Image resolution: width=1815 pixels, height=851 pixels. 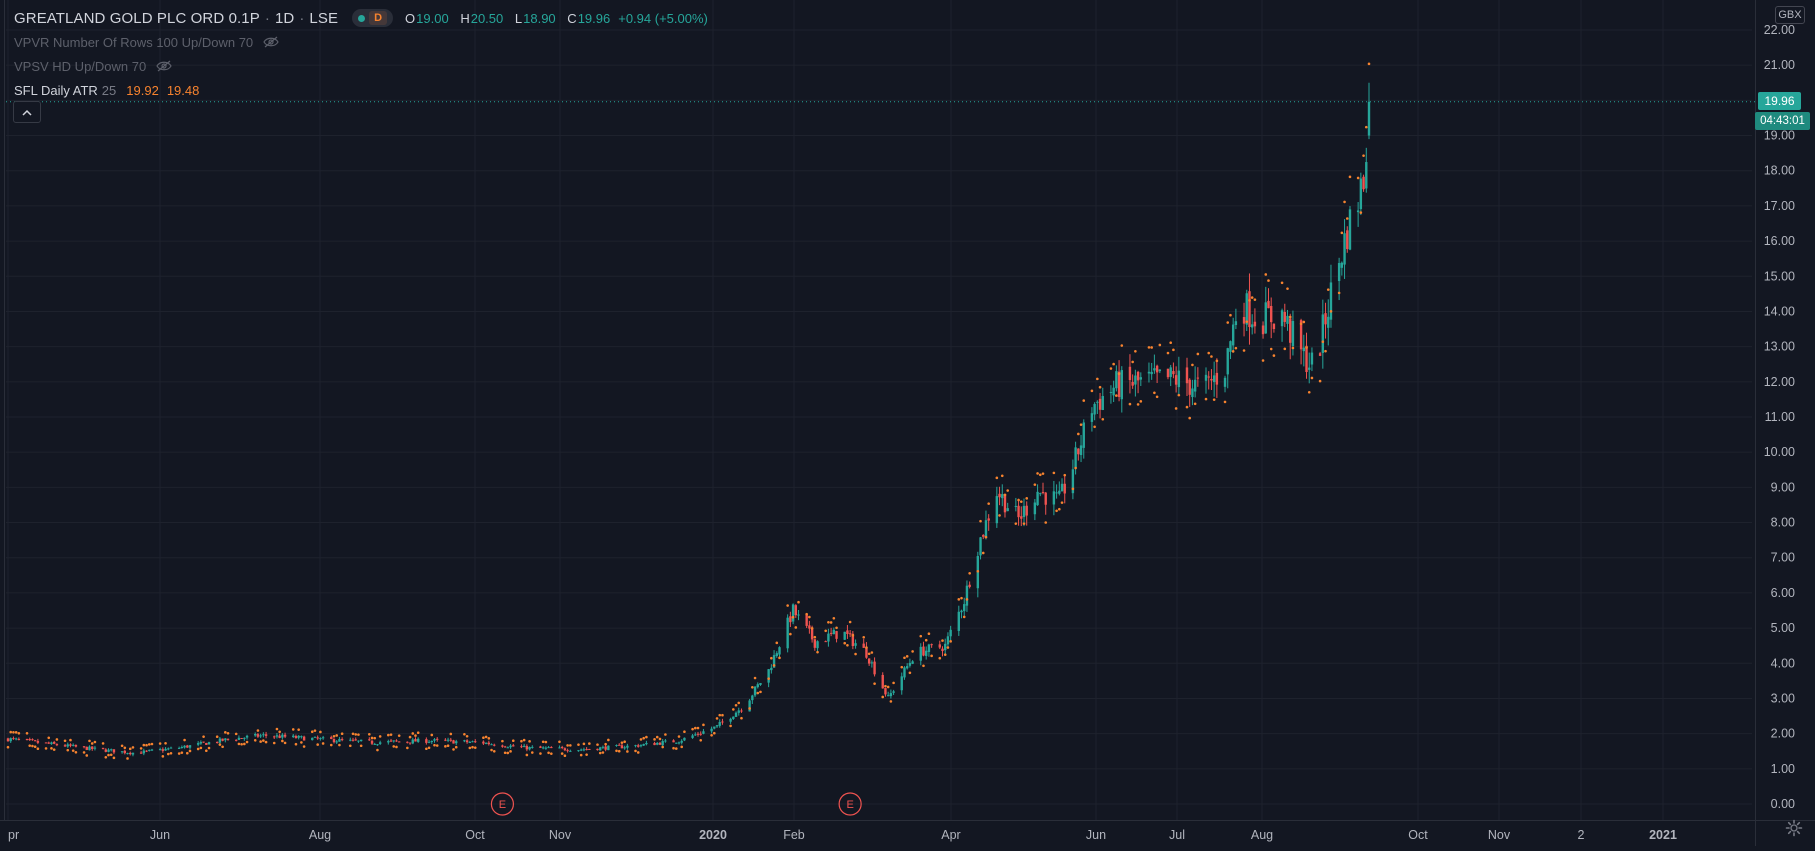 I want to click on close-value: 19.96, so click(x=594, y=18).